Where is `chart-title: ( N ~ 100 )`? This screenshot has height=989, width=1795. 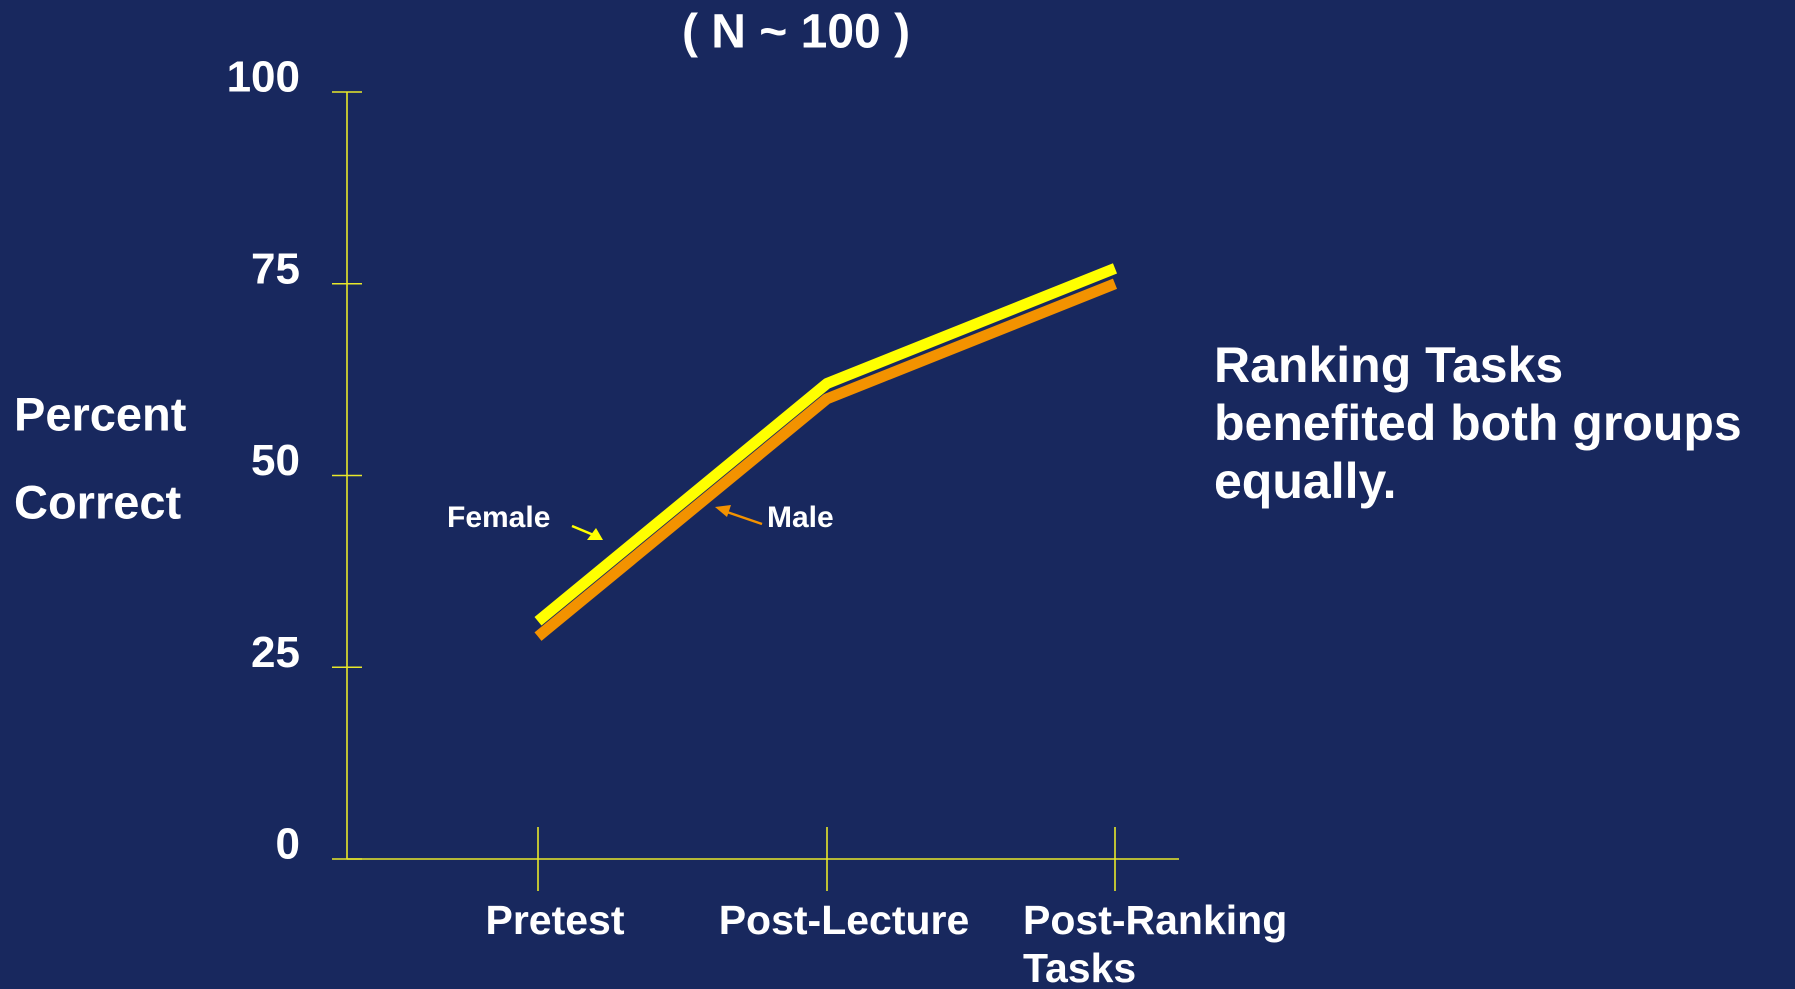
chart-title: ( N ~ 100 ) is located at coordinates (796, 32).